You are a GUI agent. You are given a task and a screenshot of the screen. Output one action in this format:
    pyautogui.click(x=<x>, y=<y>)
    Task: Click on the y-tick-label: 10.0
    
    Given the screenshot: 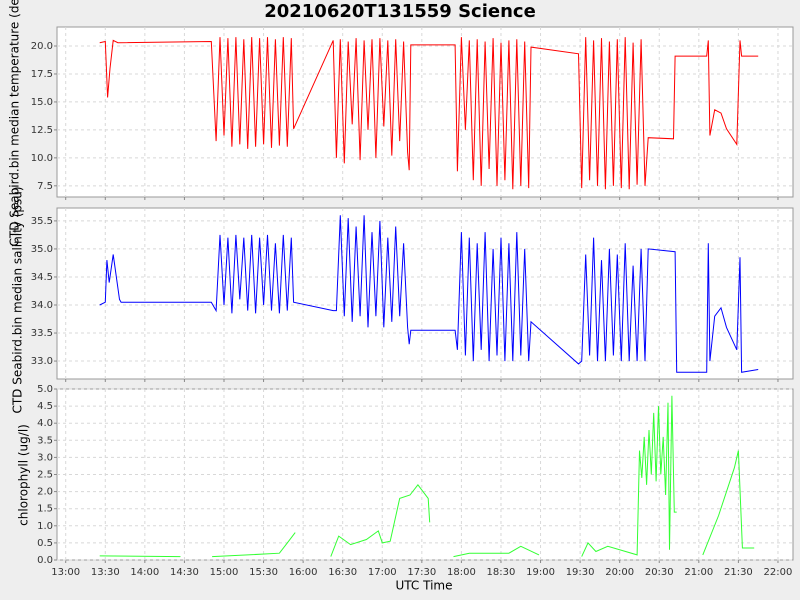 What is the action you would take?
    pyautogui.click(x=42, y=158)
    